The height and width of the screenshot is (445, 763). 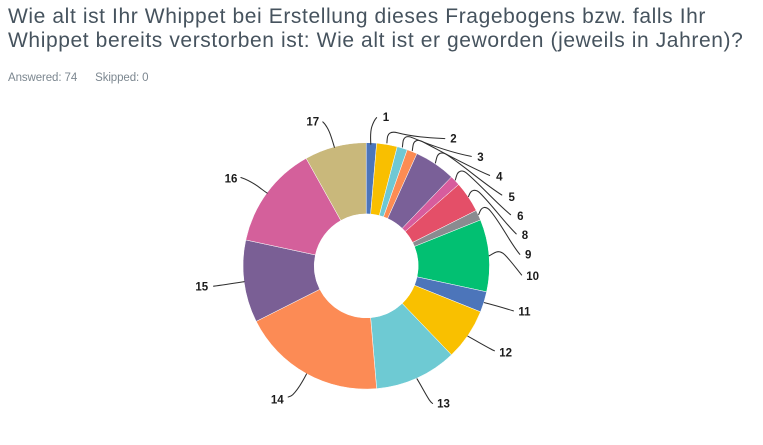 I want to click on svg-text: 6, so click(x=520, y=217).